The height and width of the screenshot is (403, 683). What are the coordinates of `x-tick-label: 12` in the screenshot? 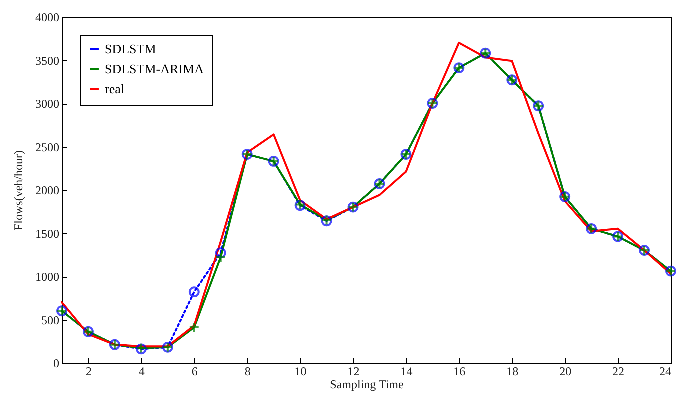 It's located at (354, 371).